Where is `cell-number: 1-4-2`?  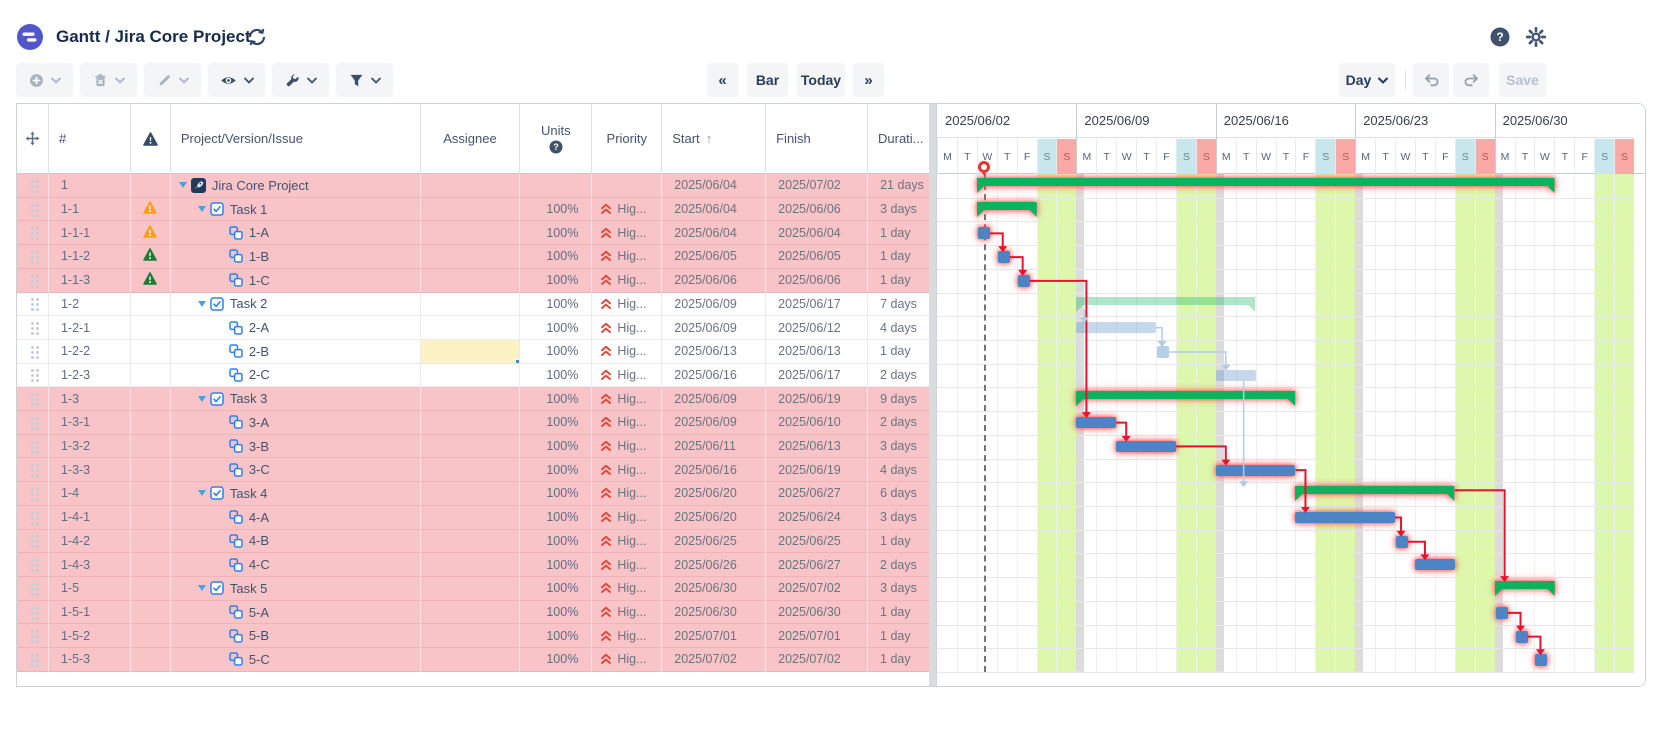
cell-number: 1-4-2 is located at coordinates (89, 541).